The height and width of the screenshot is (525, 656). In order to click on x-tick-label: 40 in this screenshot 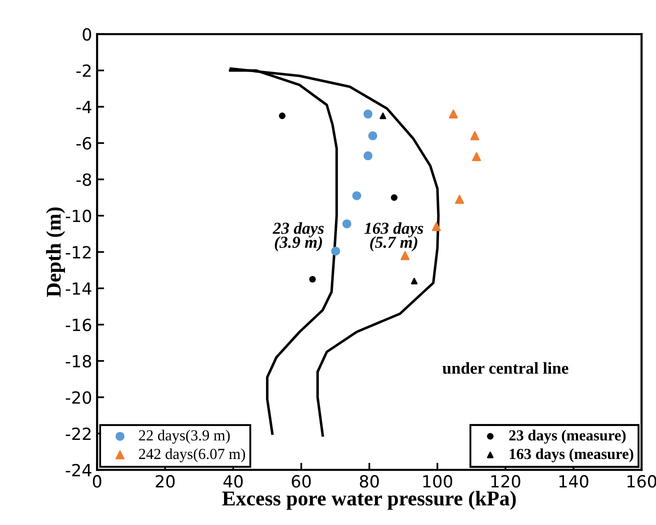, I will do `click(233, 481)`.